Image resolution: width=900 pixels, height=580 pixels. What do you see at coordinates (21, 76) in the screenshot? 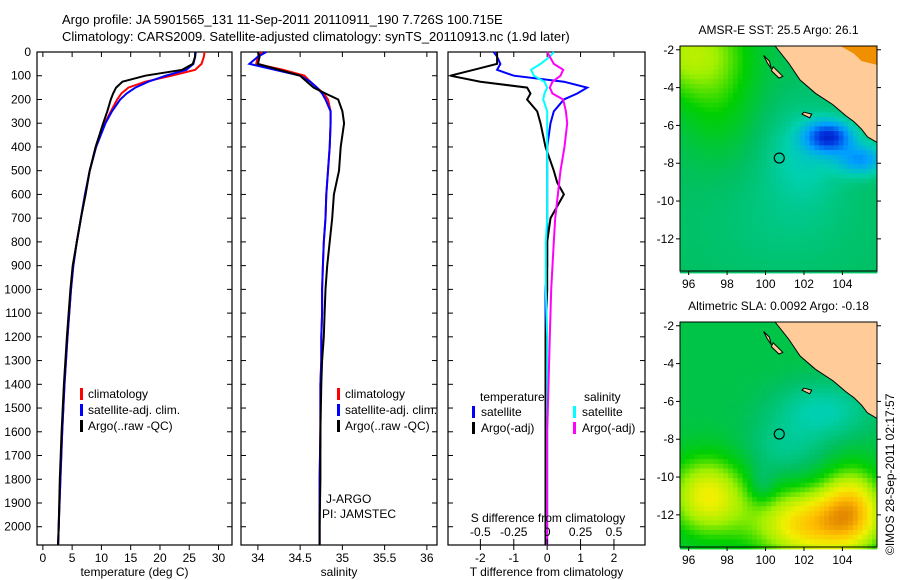
I see `depth-tick-label: 100` at bounding box center [21, 76].